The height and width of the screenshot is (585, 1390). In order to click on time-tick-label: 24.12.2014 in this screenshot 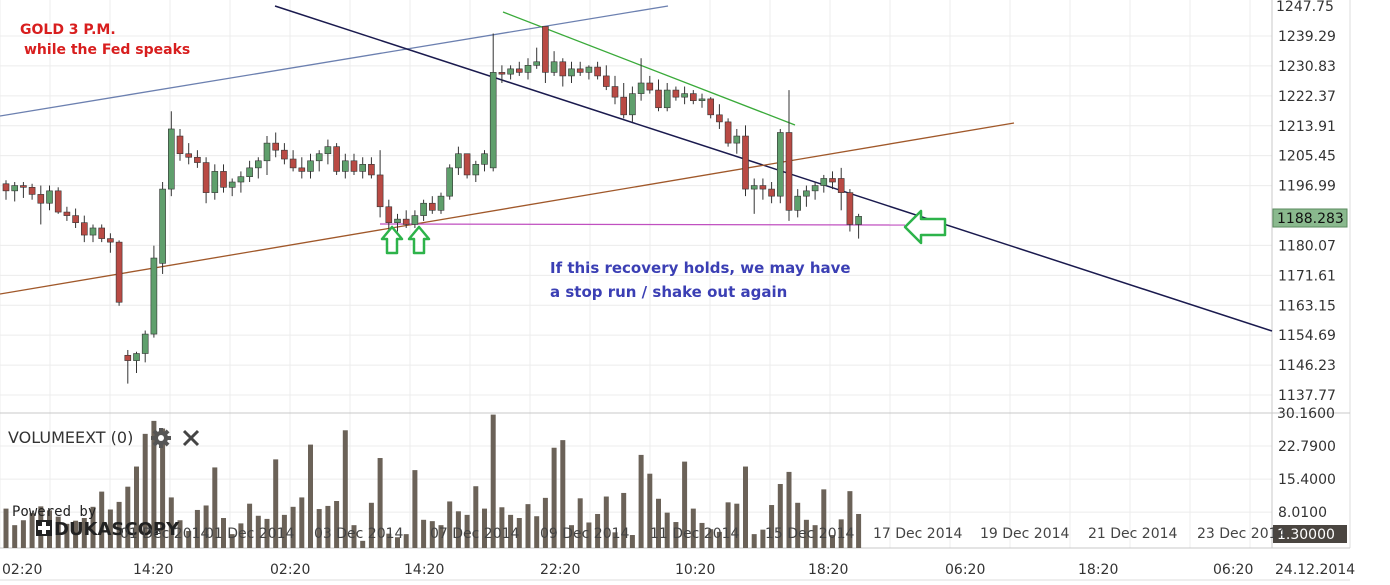, I will do `click(1315, 570)`.